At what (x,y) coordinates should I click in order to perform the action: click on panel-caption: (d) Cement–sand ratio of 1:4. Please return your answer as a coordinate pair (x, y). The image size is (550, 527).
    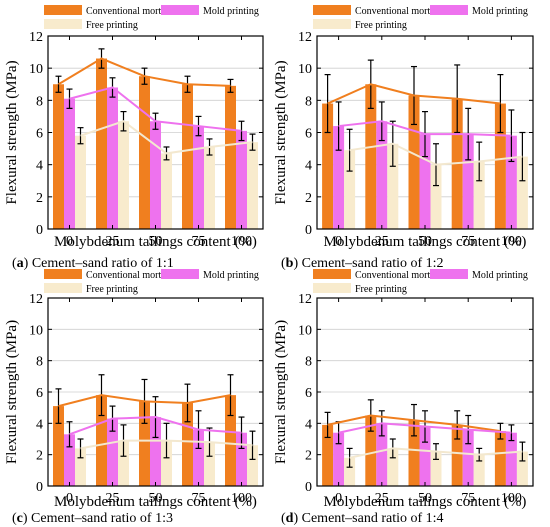
    Looking at the image, I should click on (362, 518).